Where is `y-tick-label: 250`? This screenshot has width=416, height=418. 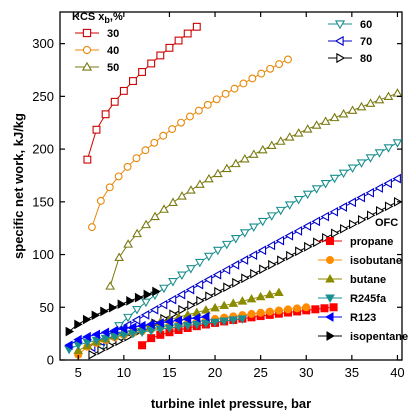 y-tick-label: 250 is located at coordinates (43, 96).